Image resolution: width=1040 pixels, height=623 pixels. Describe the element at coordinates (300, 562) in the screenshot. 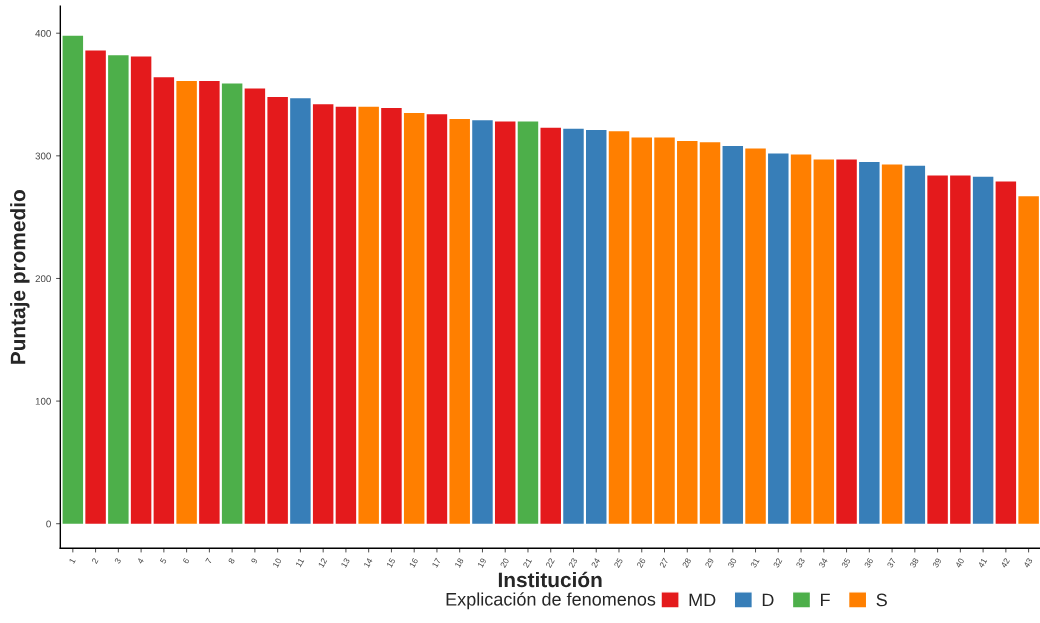

I see `x-tick-label: 11` at that location.